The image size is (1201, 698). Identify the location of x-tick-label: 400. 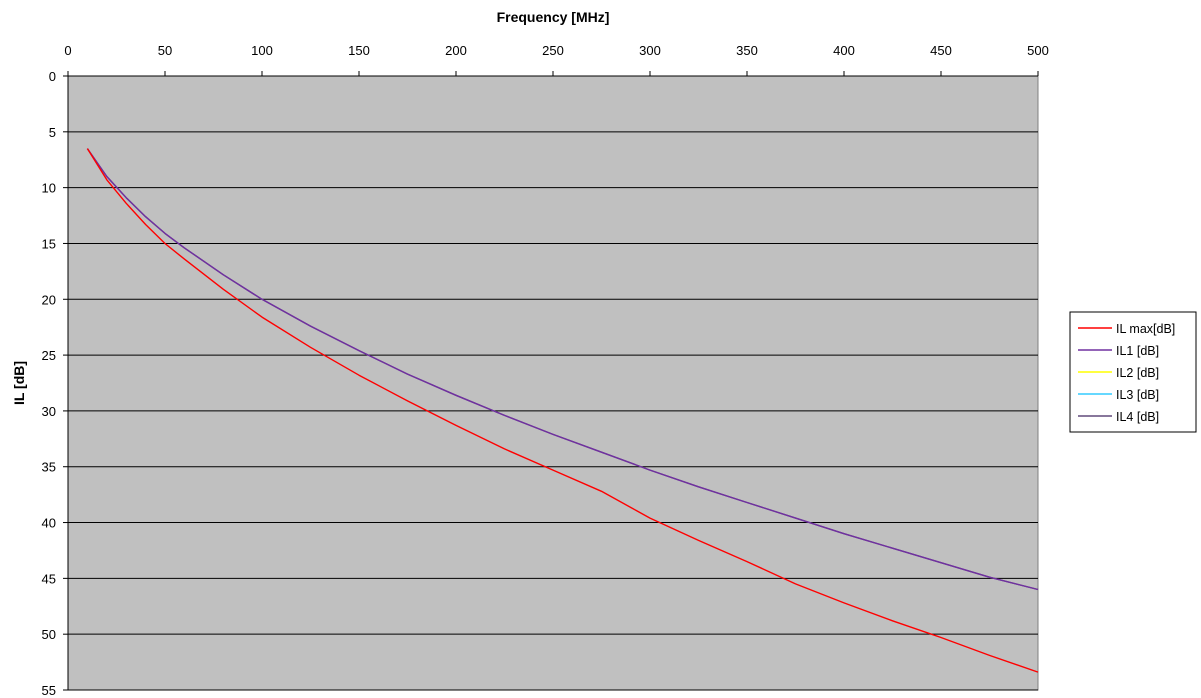
(844, 50).